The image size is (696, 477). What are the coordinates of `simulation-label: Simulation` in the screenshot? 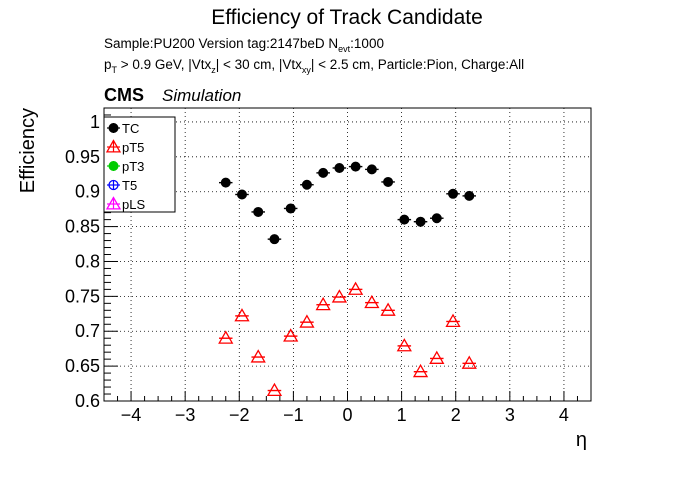 It's located at (201, 95).